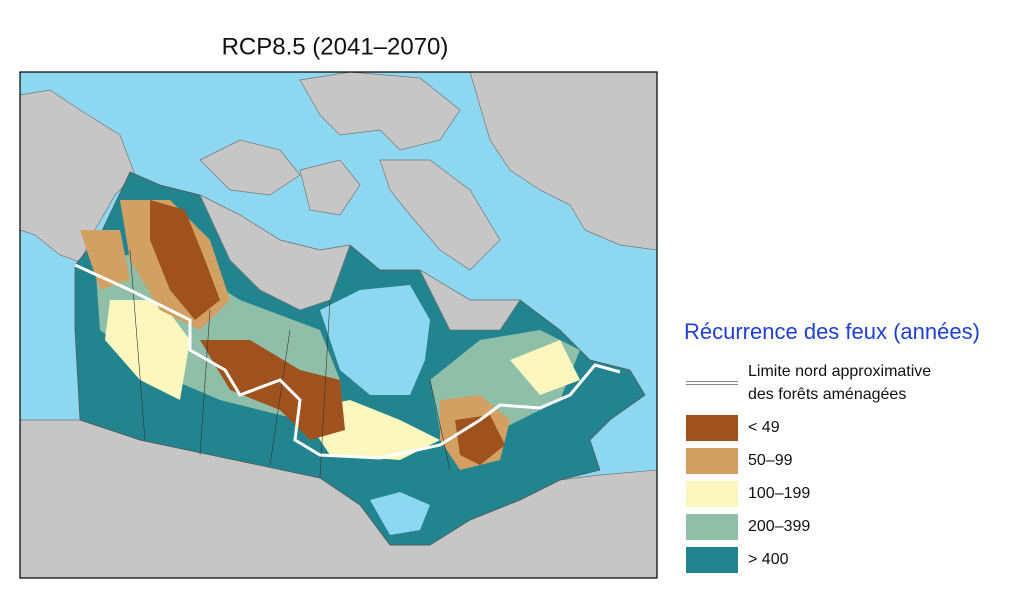 The width and height of the screenshot is (1024, 608). I want to click on province-boundary, so click(290, 364).